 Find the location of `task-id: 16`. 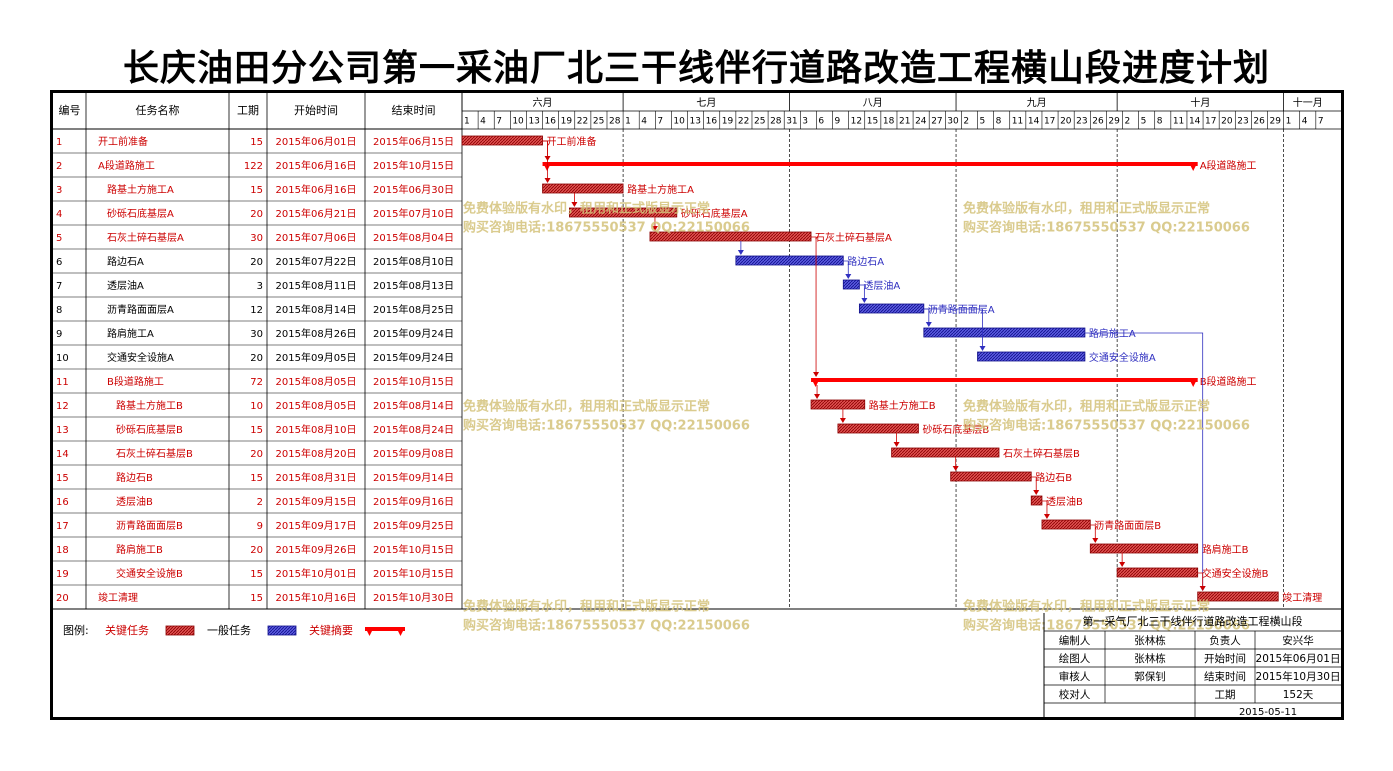

task-id: 16 is located at coordinates (62, 502).